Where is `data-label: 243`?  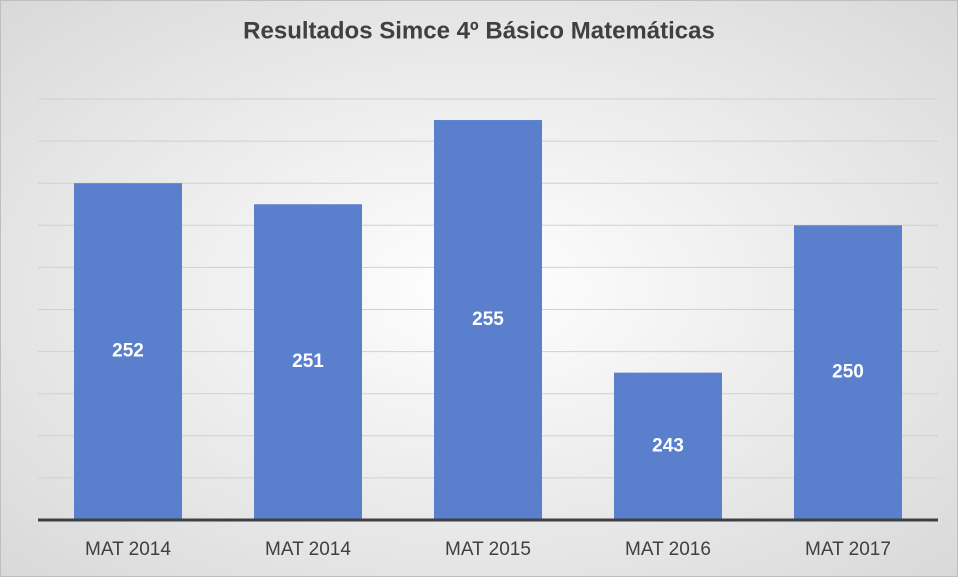
data-label: 243 is located at coordinates (668, 445).